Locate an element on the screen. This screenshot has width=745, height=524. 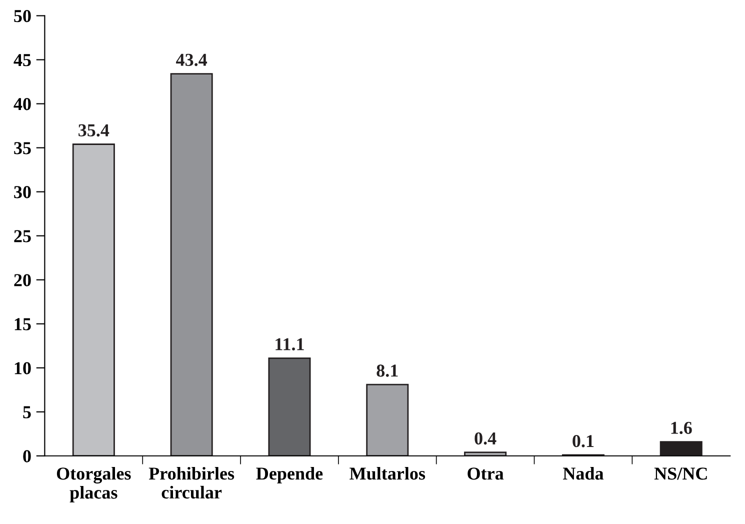
y-tick-label: 15 is located at coordinates (22, 324).